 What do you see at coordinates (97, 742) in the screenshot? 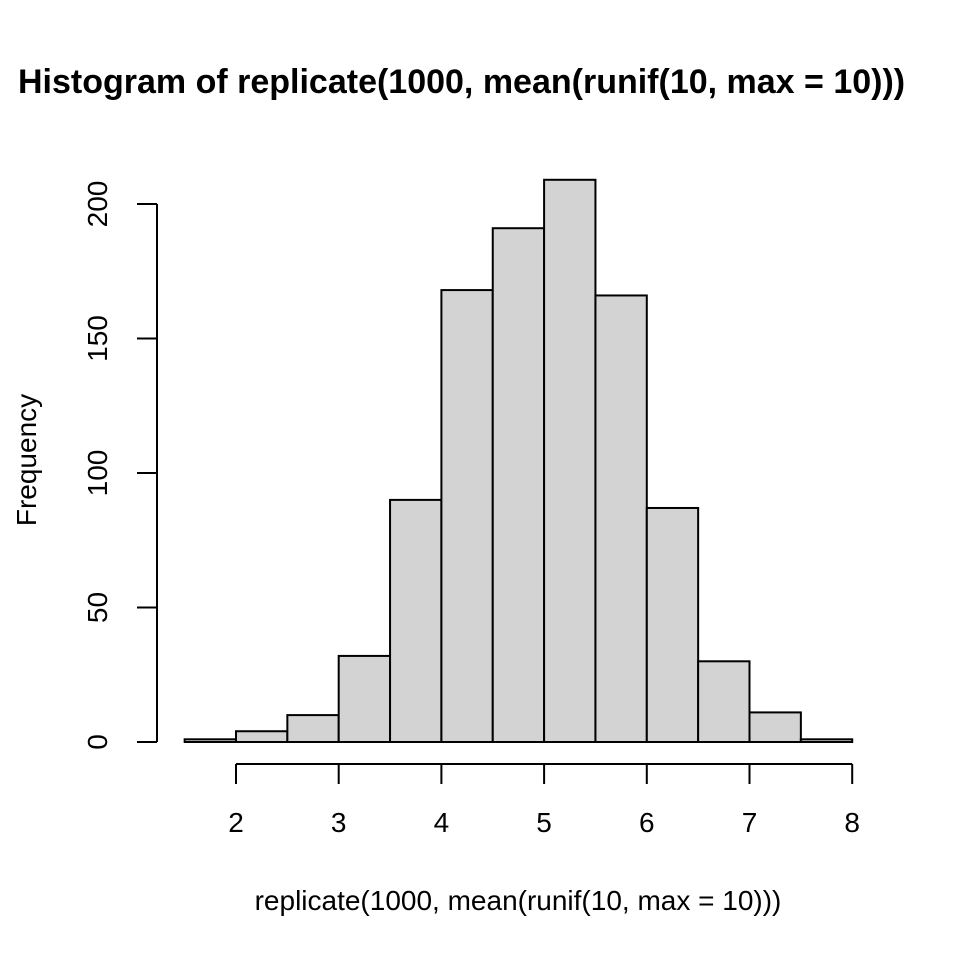
I see `y-tick-label: 0` at bounding box center [97, 742].